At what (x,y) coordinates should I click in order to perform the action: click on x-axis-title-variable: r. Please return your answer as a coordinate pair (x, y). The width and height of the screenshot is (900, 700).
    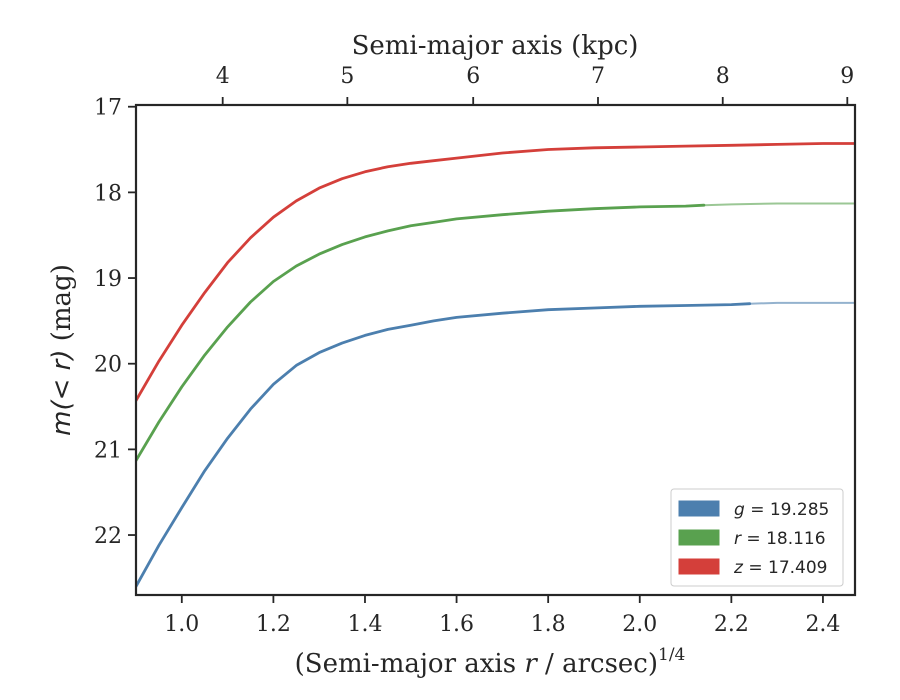
    Looking at the image, I should click on (531, 664).